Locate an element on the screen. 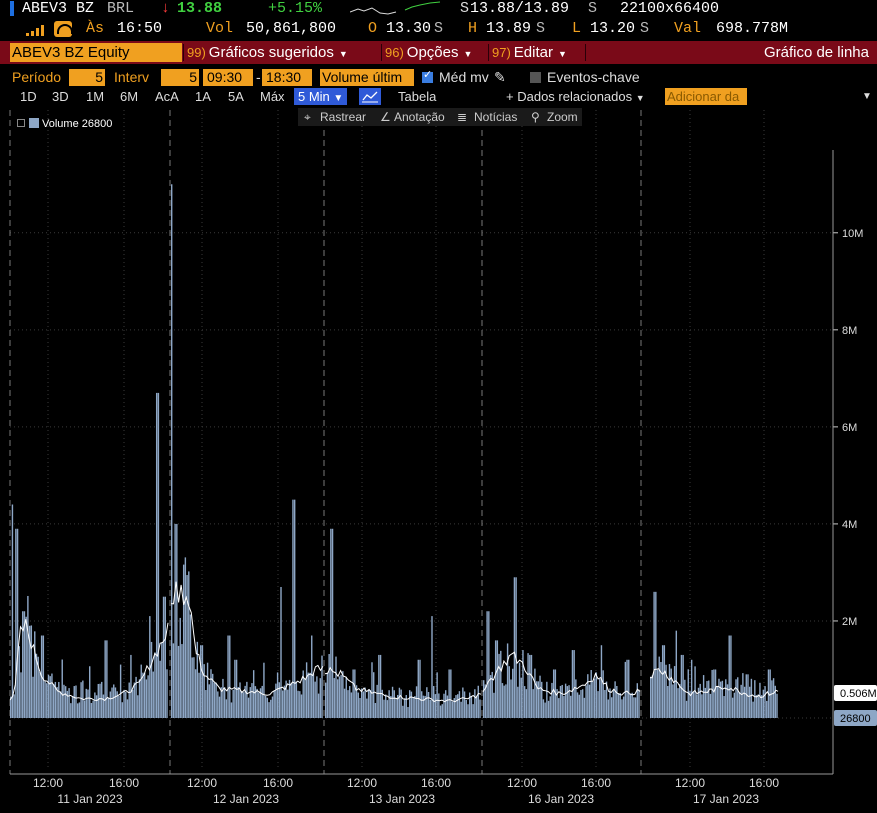 This screenshot has height=813, width=877. crosshair-icon: ⌖ is located at coordinates (307, 117).